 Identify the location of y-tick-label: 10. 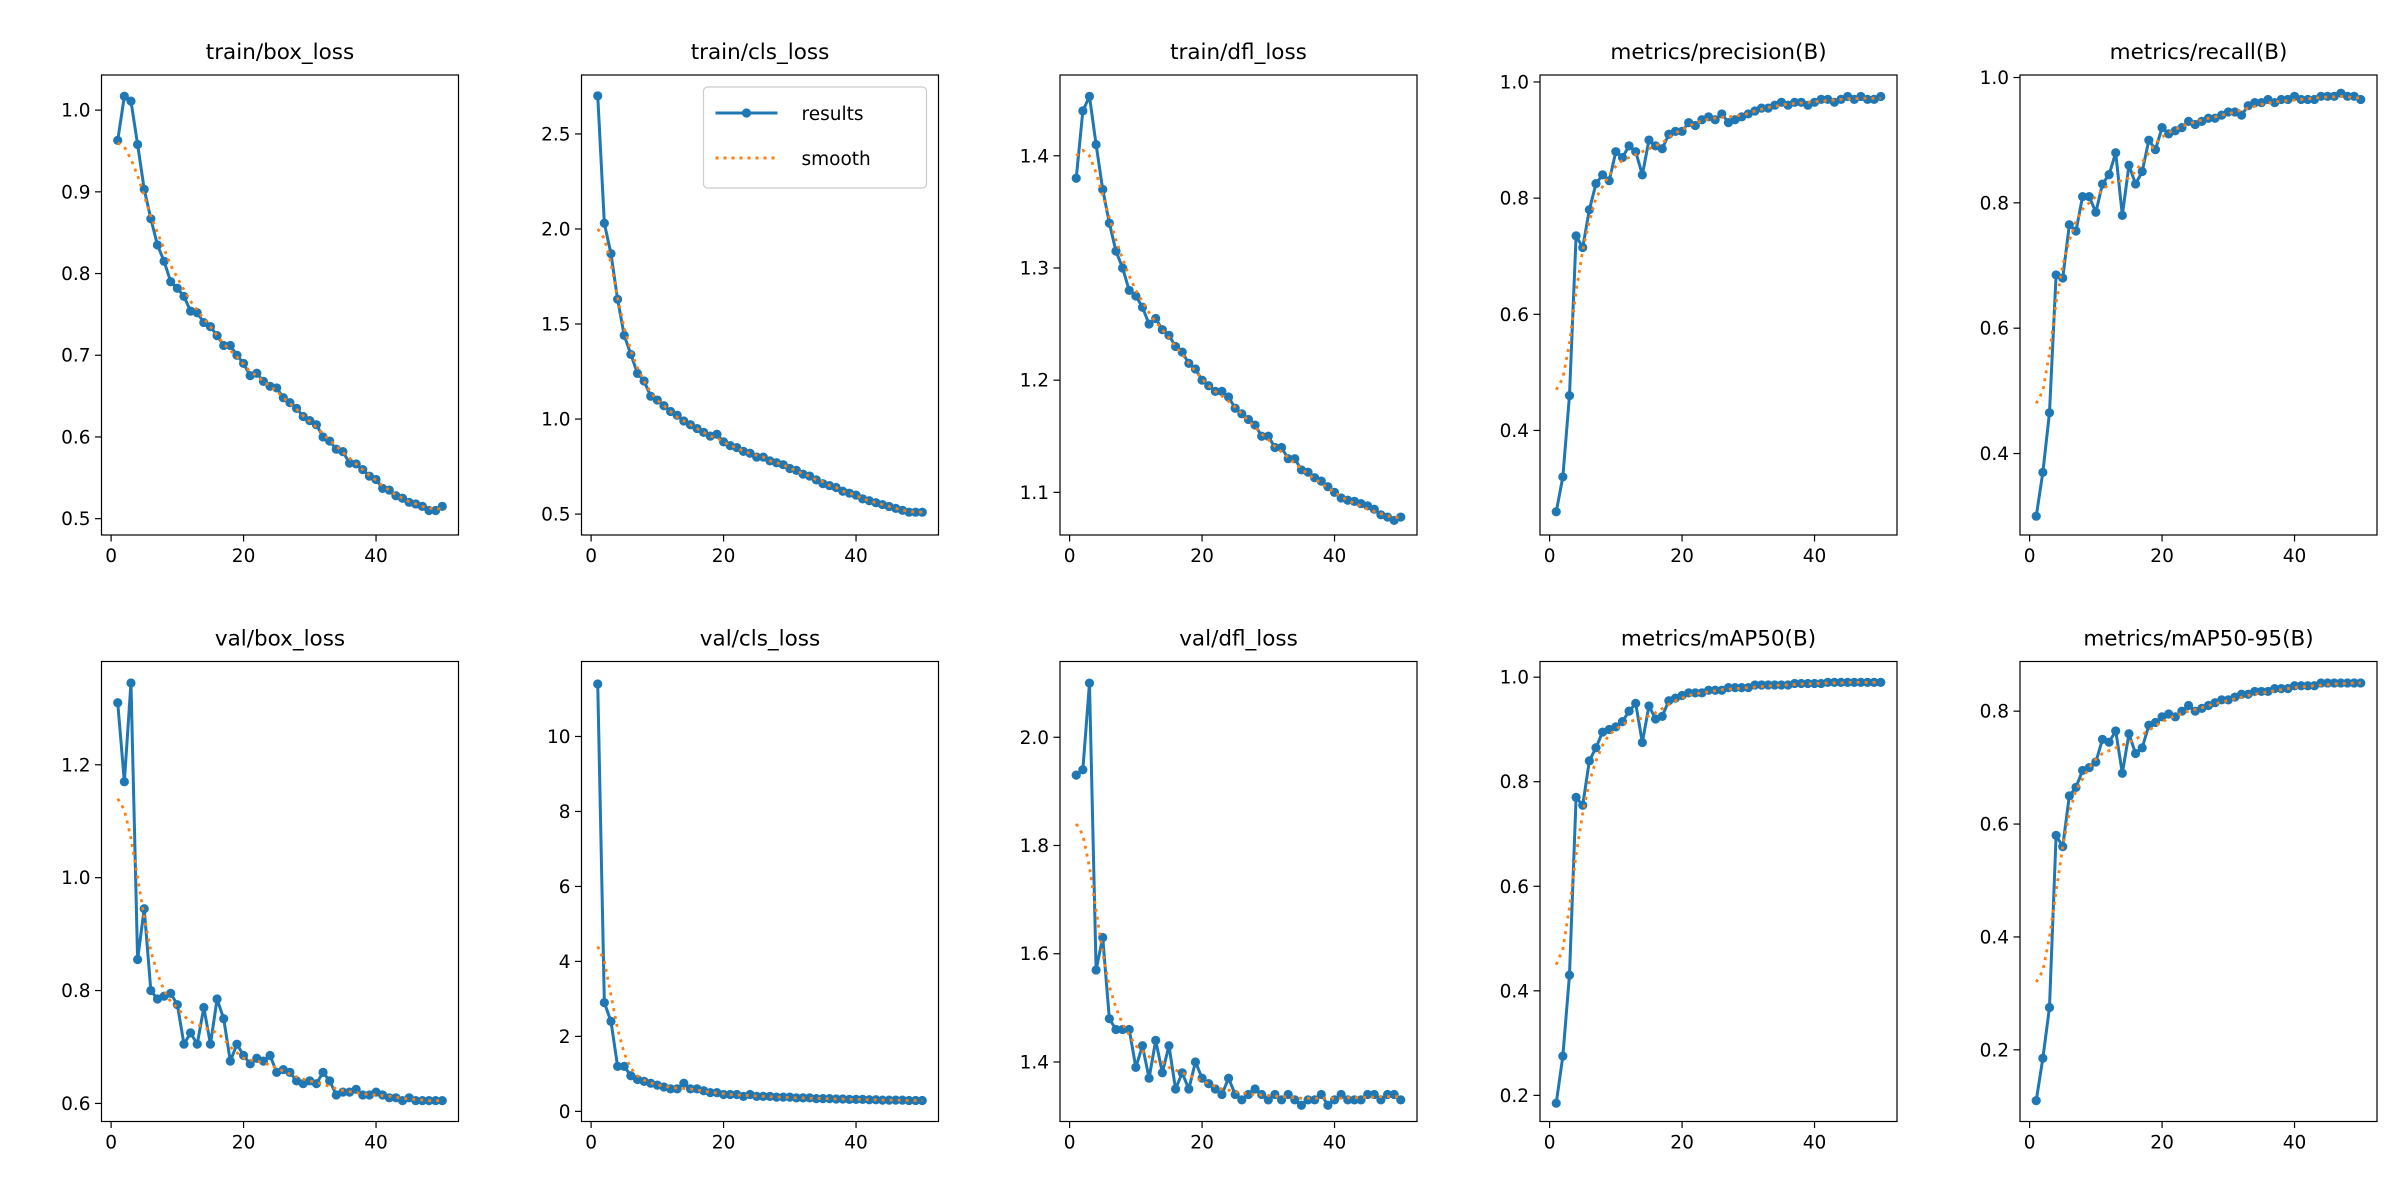
(559, 737).